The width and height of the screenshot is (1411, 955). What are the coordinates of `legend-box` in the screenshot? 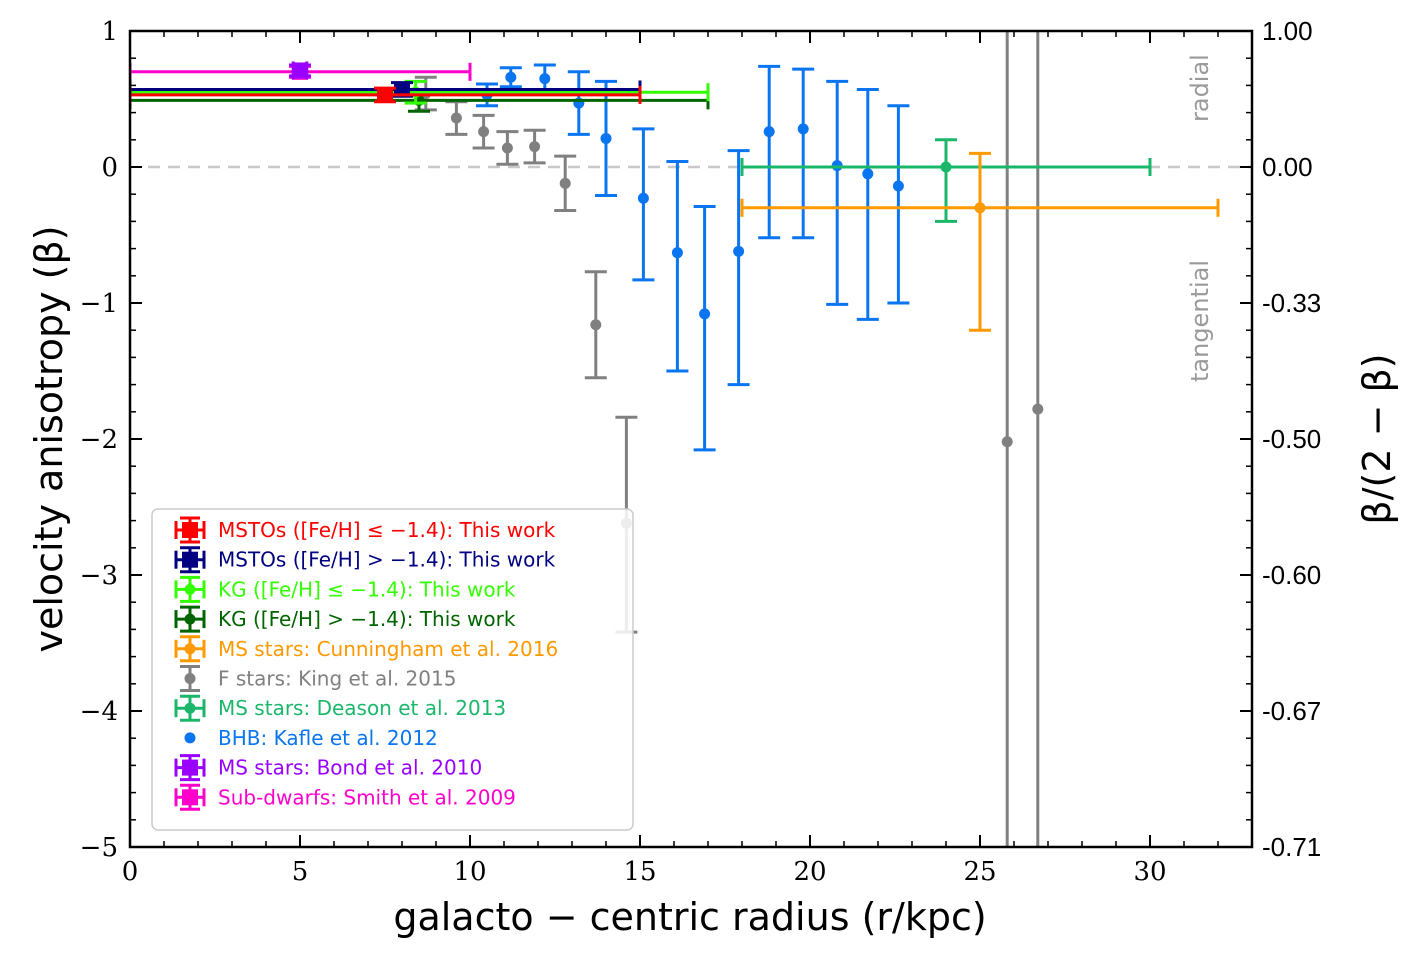 It's located at (392, 669).